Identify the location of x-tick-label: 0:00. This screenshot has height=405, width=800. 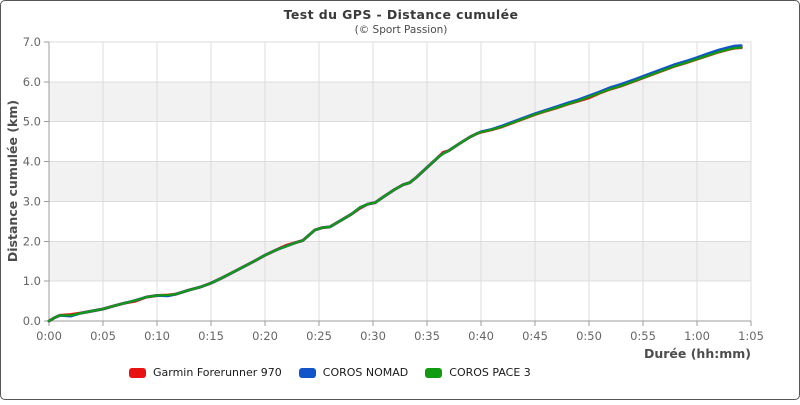
(49, 336).